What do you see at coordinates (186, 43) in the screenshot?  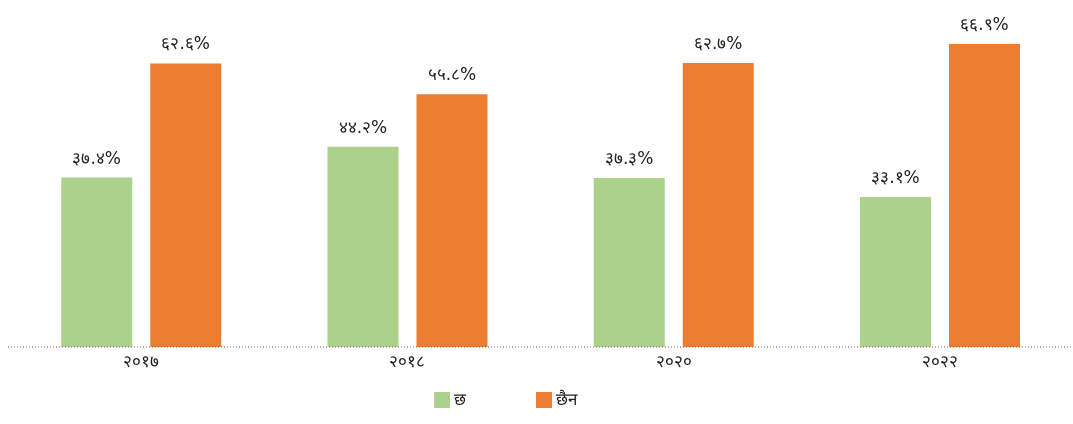 I see `data-label: ६२.६%` at bounding box center [186, 43].